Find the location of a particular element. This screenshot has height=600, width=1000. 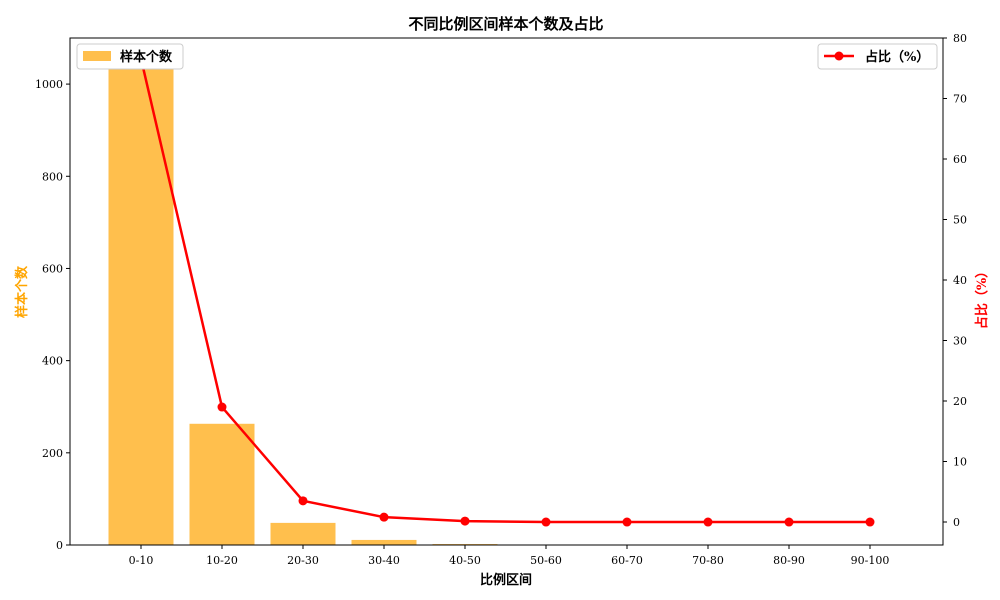

y-right-tick-label: 60 is located at coordinates (960, 159).